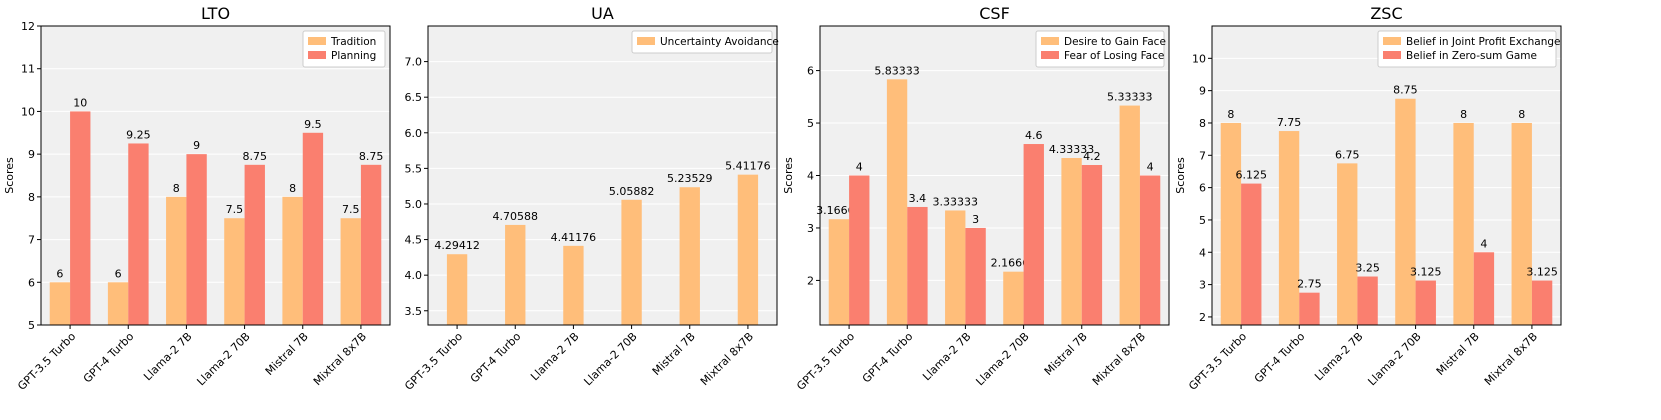  I want to click on panel-title: ZSC, so click(1386, 13).